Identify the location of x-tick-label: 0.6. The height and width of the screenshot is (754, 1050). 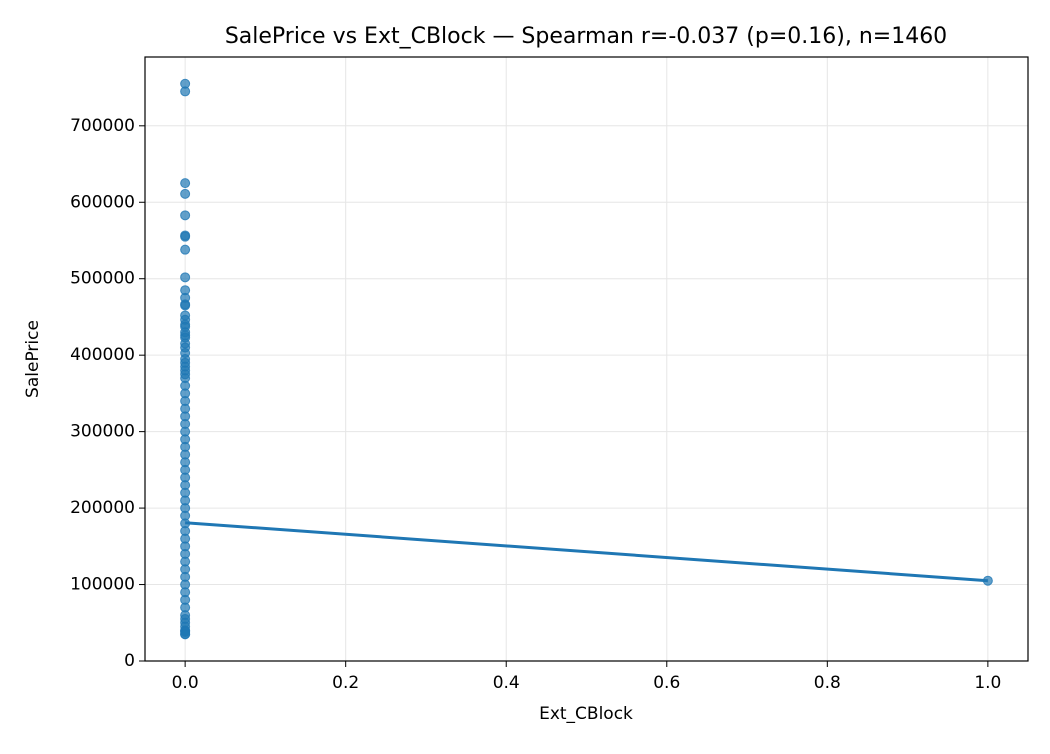
(666, 683).